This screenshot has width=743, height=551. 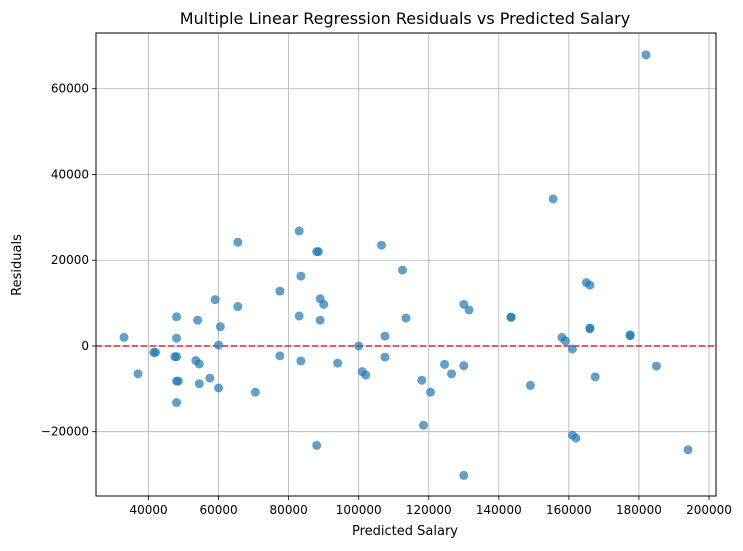 What do you see at coordinates (709, 510) in the screenshot?
I see `x-tick-label: 200000` at bounding box center [709, 510].